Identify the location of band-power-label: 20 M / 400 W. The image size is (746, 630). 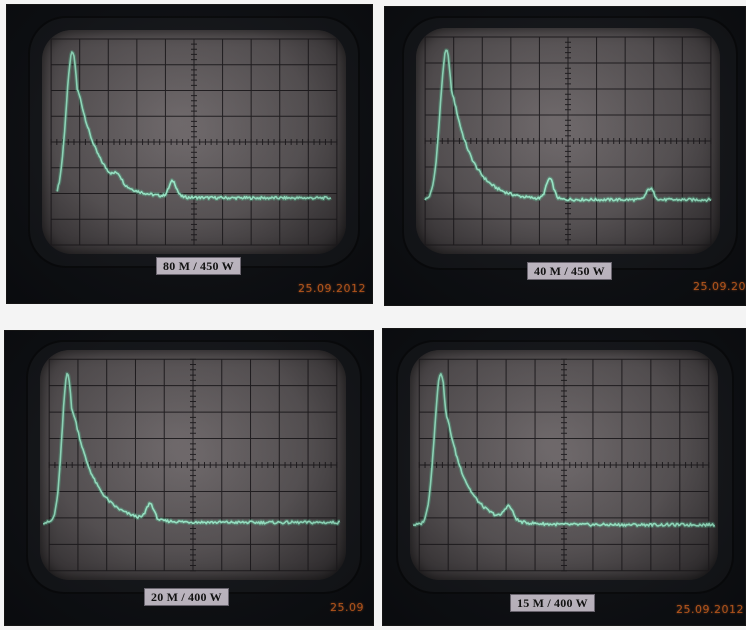
(186, 597).